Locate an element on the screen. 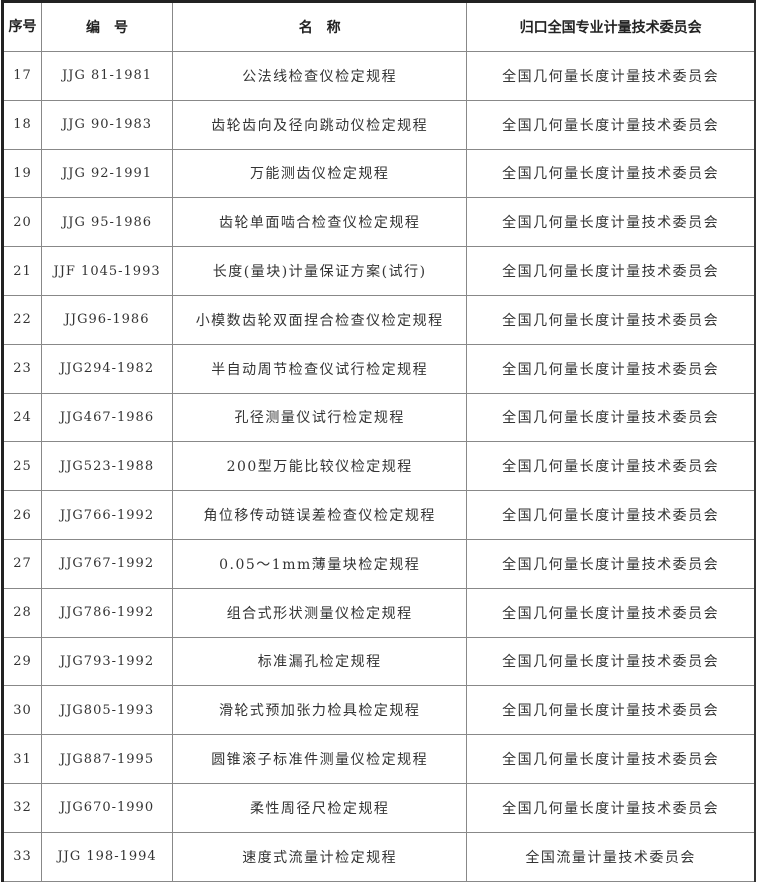  name-cell: 柔性周径尺检定规程 is located at coordinates (320, 807).